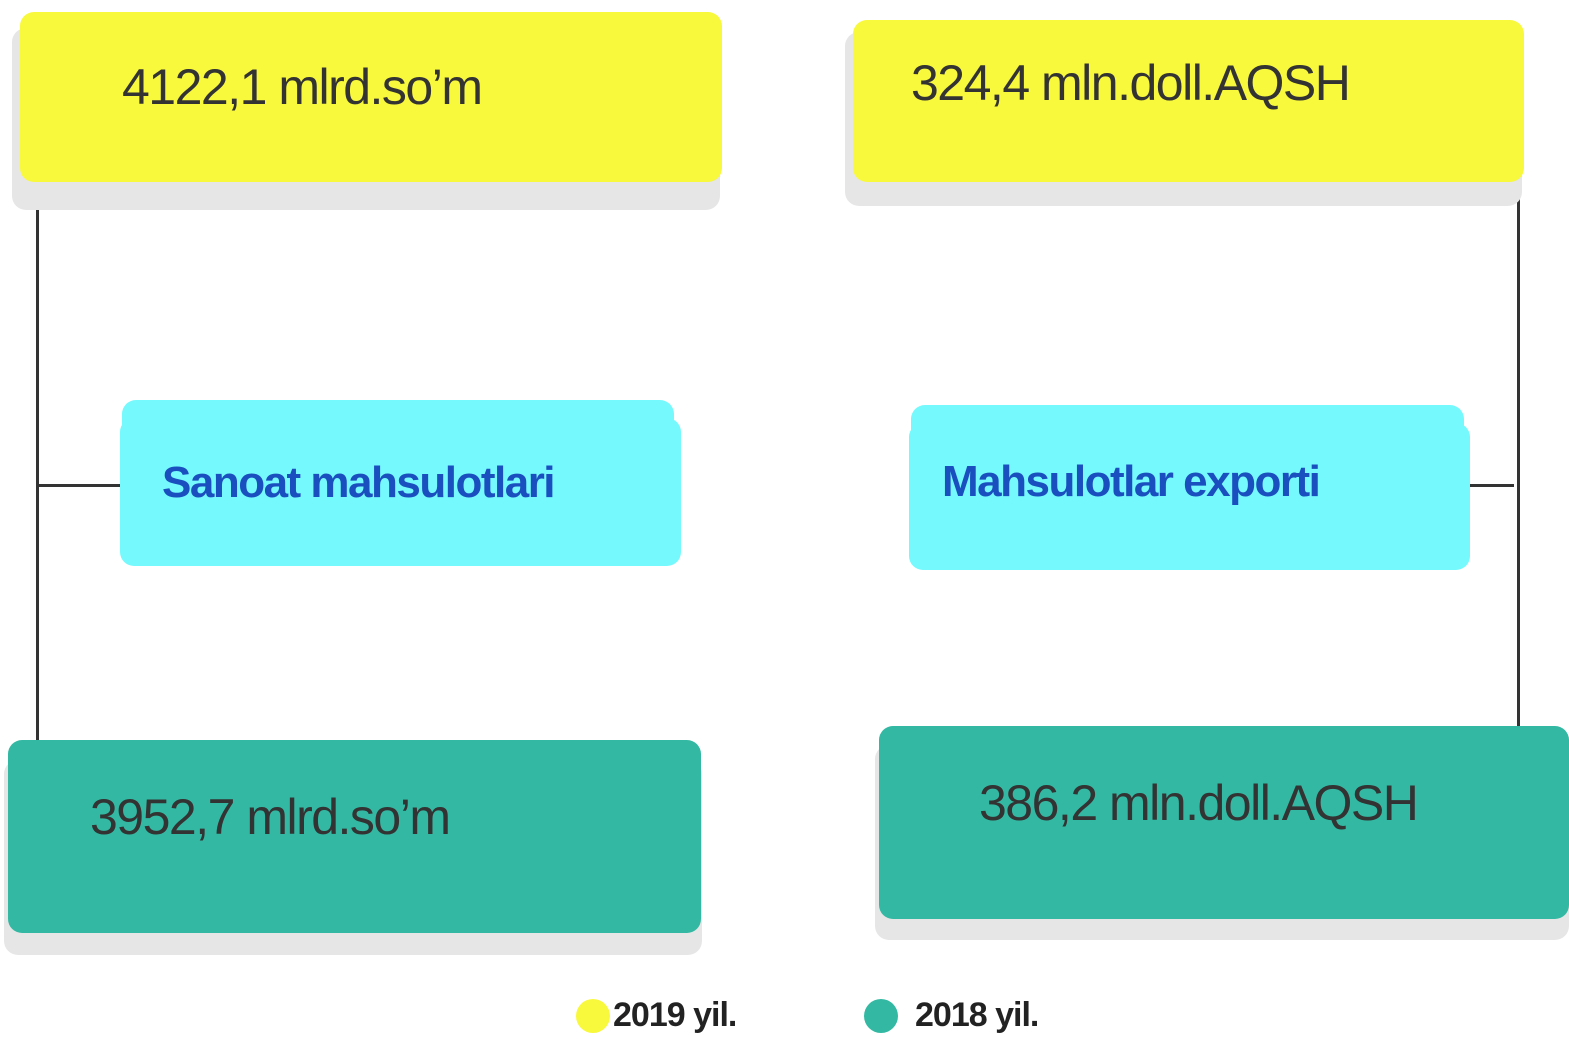 Image resolution: width=1569 pixels, height=1039 pixels. What do you see at coordinates (977, 1015) in the screenshot?
I see `legend-label: 2018 yil.` at bounding box center [977, 1015].